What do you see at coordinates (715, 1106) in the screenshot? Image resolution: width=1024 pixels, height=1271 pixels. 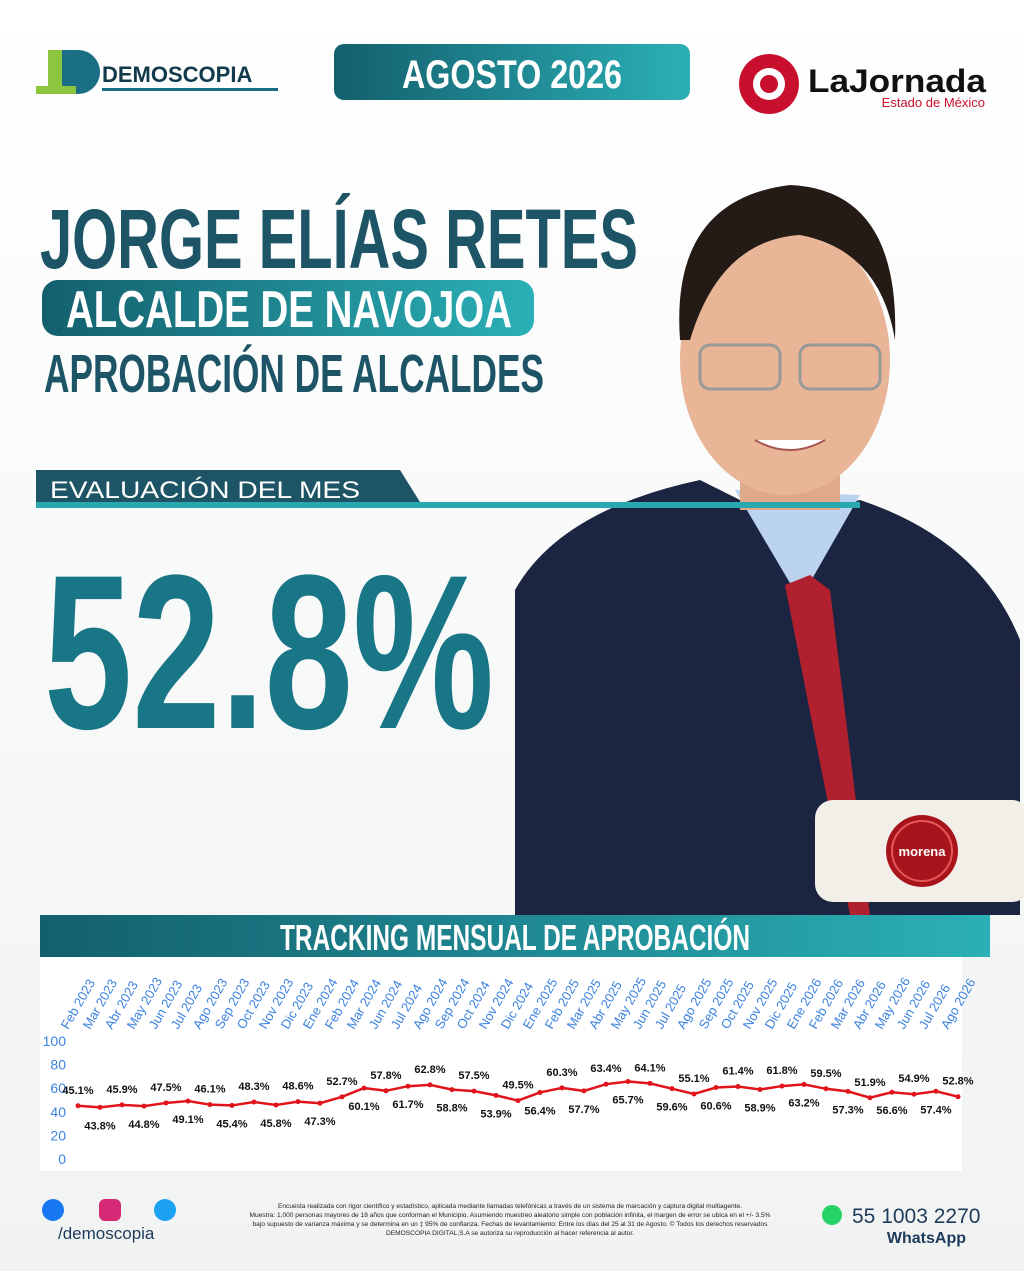 I see `value-label: 60.6%` at bounding box center [715, 1106].